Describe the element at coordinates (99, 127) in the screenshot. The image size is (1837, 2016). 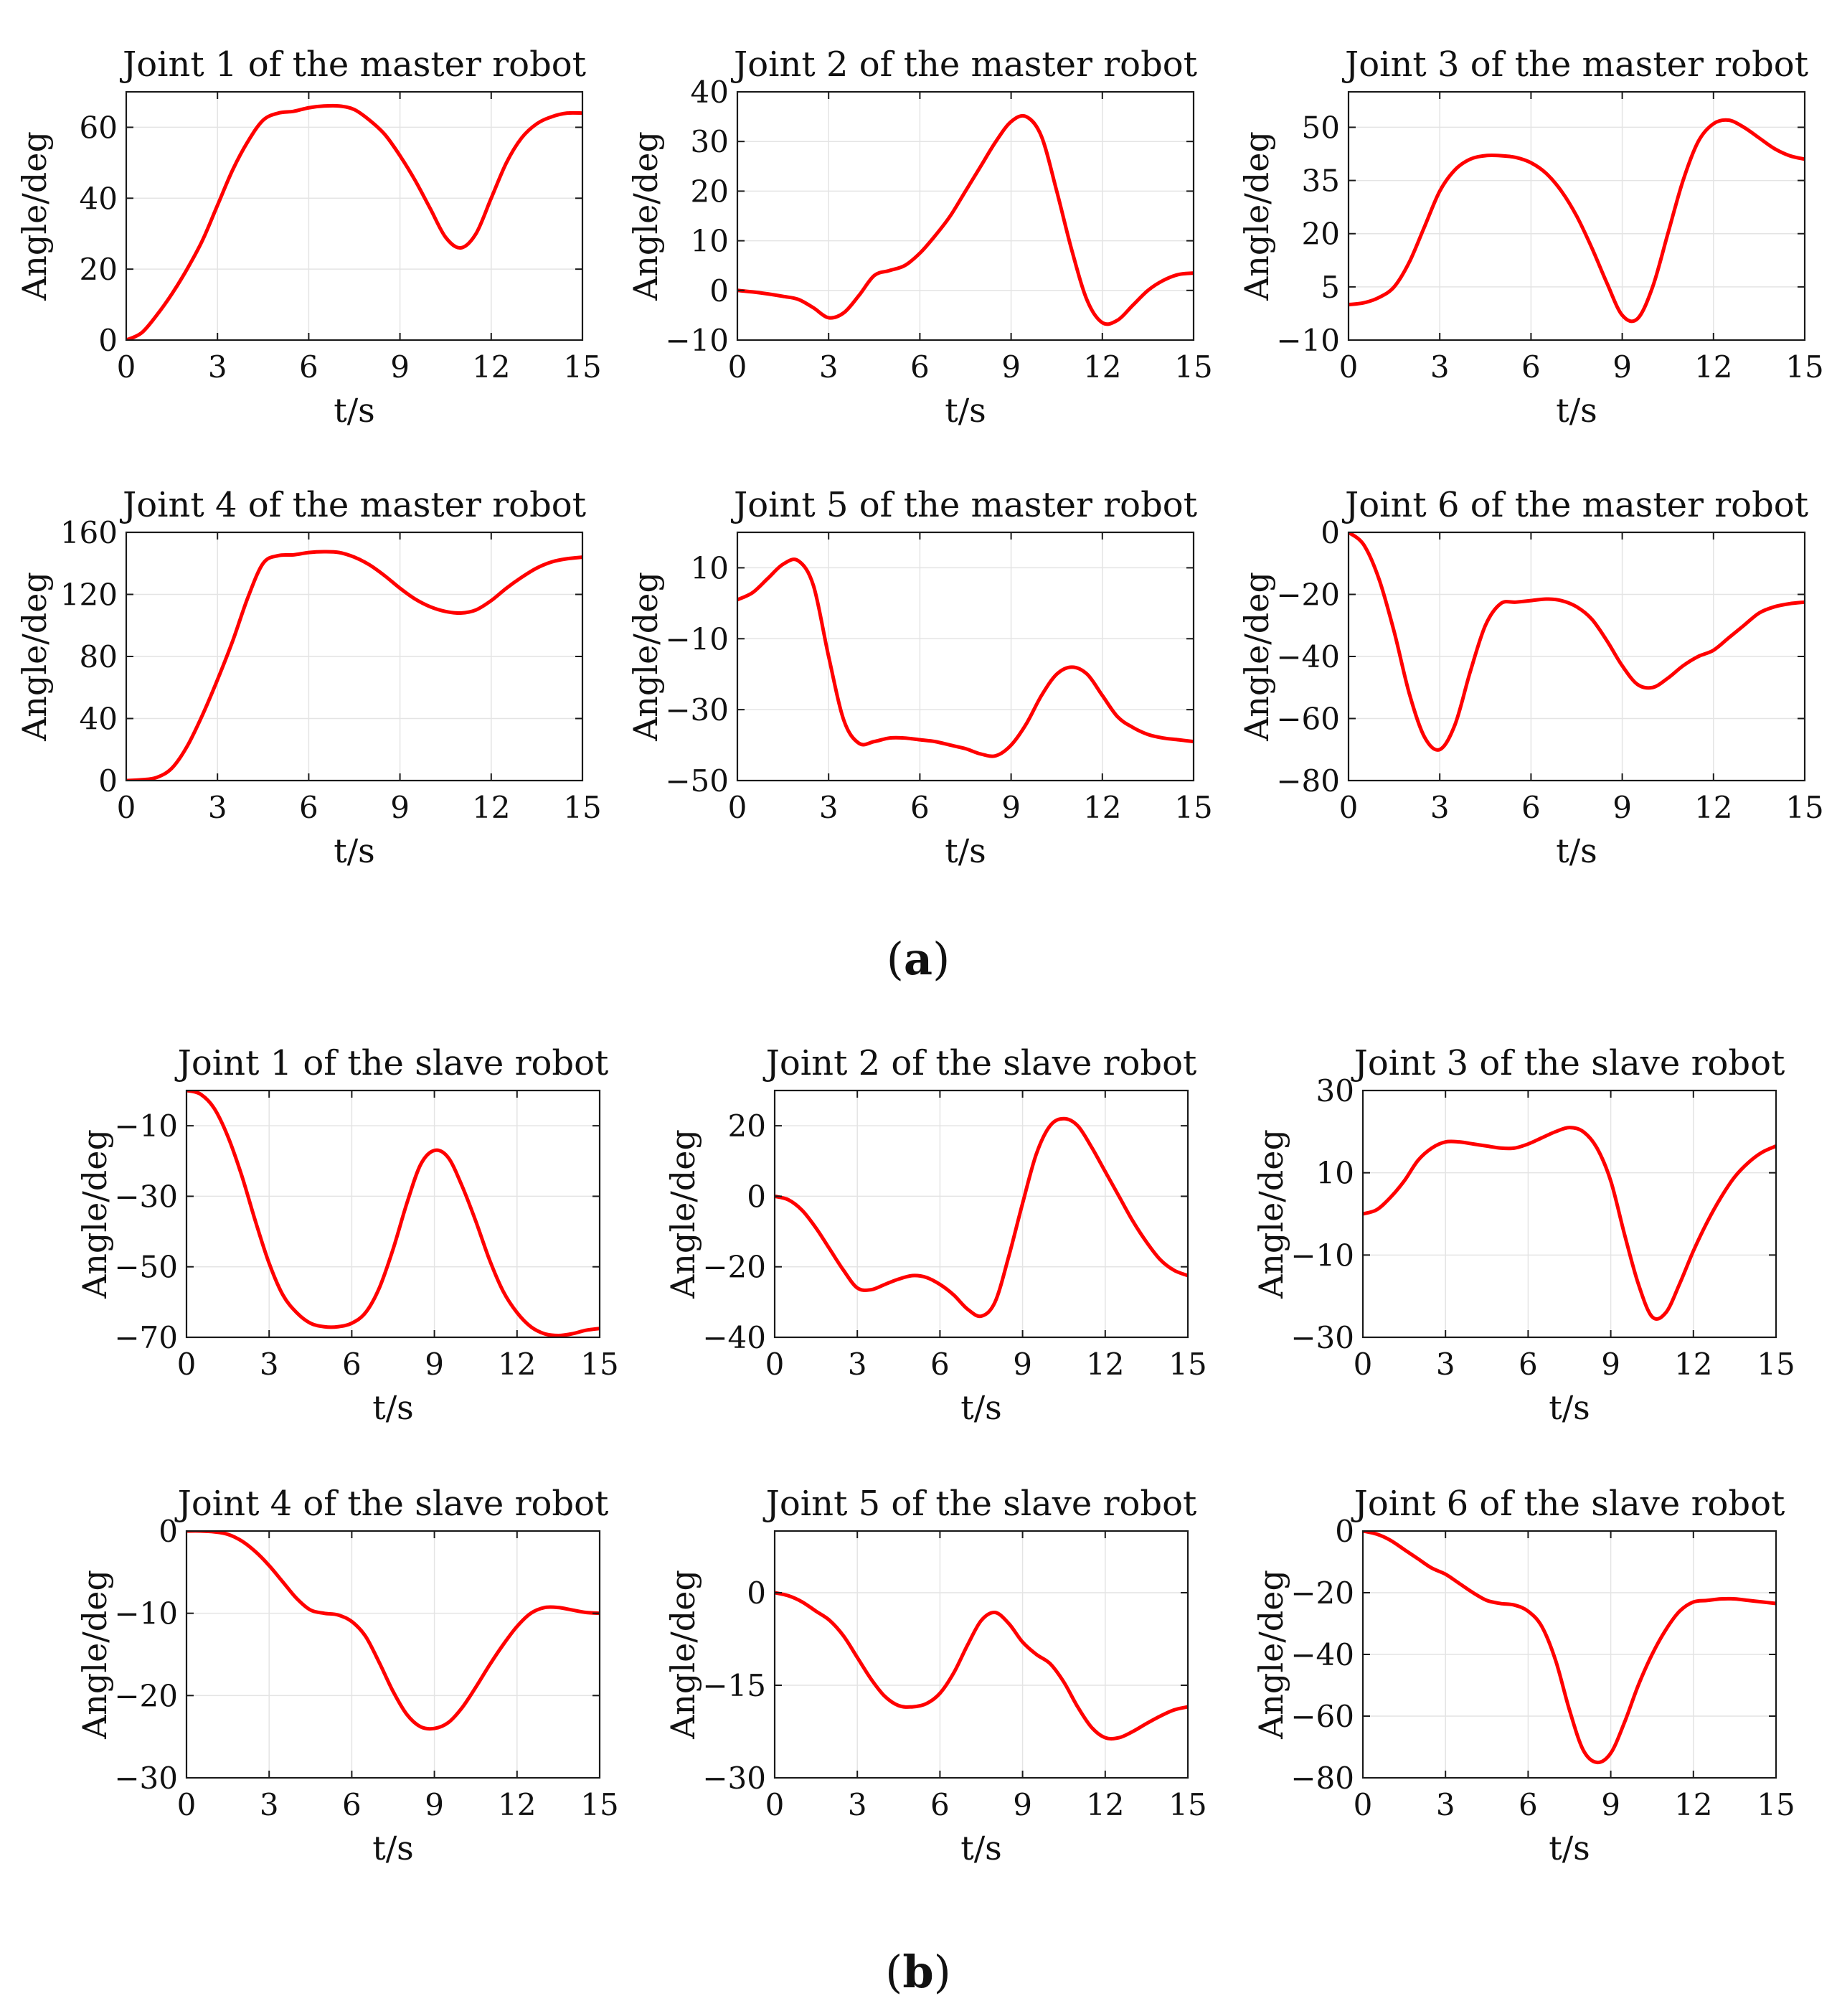
I see `y-tick-label: 60` at that location.